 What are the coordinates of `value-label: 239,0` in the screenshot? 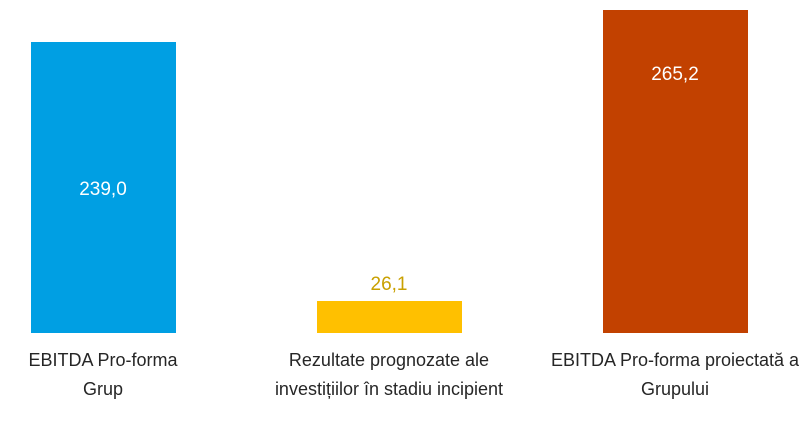 It's located at (103, 189).